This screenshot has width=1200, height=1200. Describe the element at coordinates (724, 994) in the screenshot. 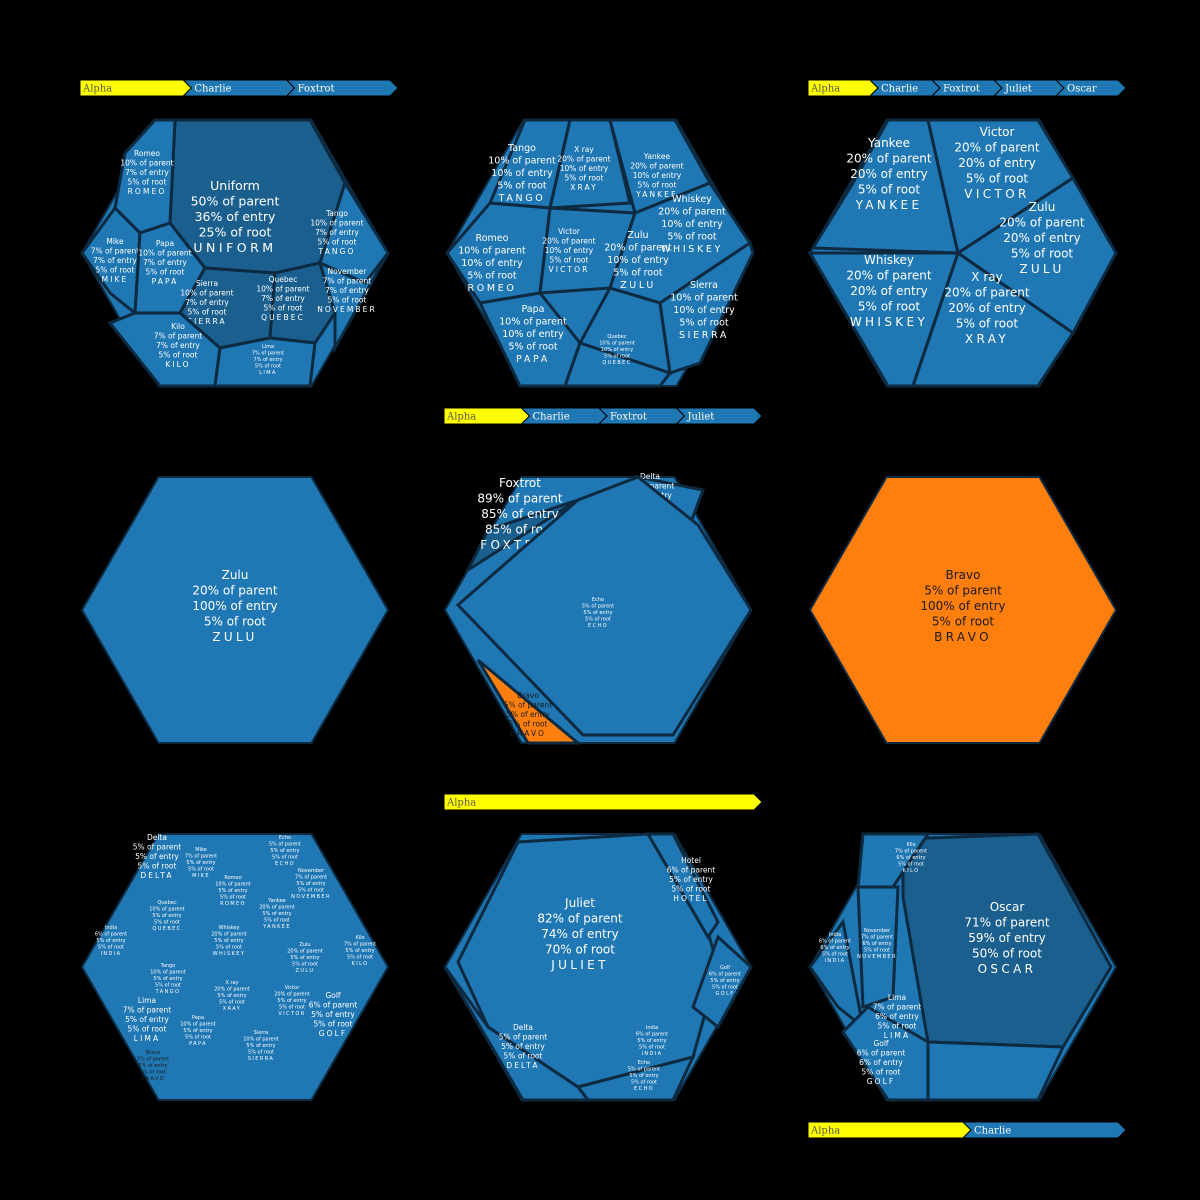

I see `cell-id: GOLF` at that location.